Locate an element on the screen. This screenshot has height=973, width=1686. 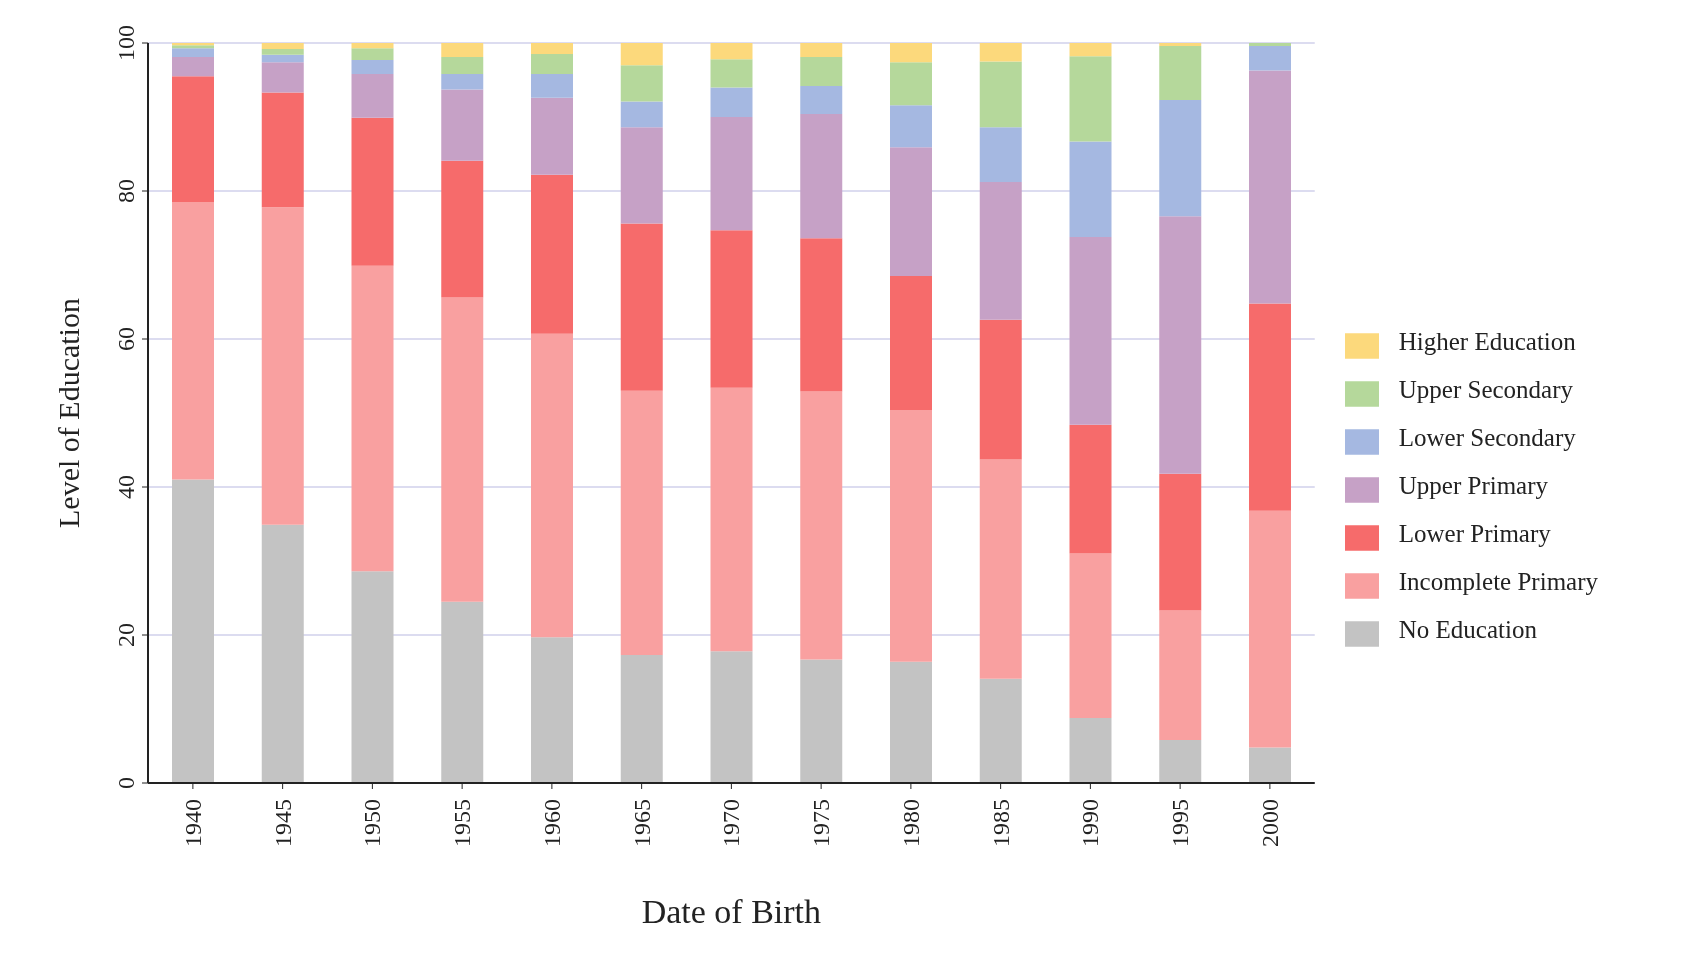
y-tick-label: 0 is located at coordinates (126, 783).